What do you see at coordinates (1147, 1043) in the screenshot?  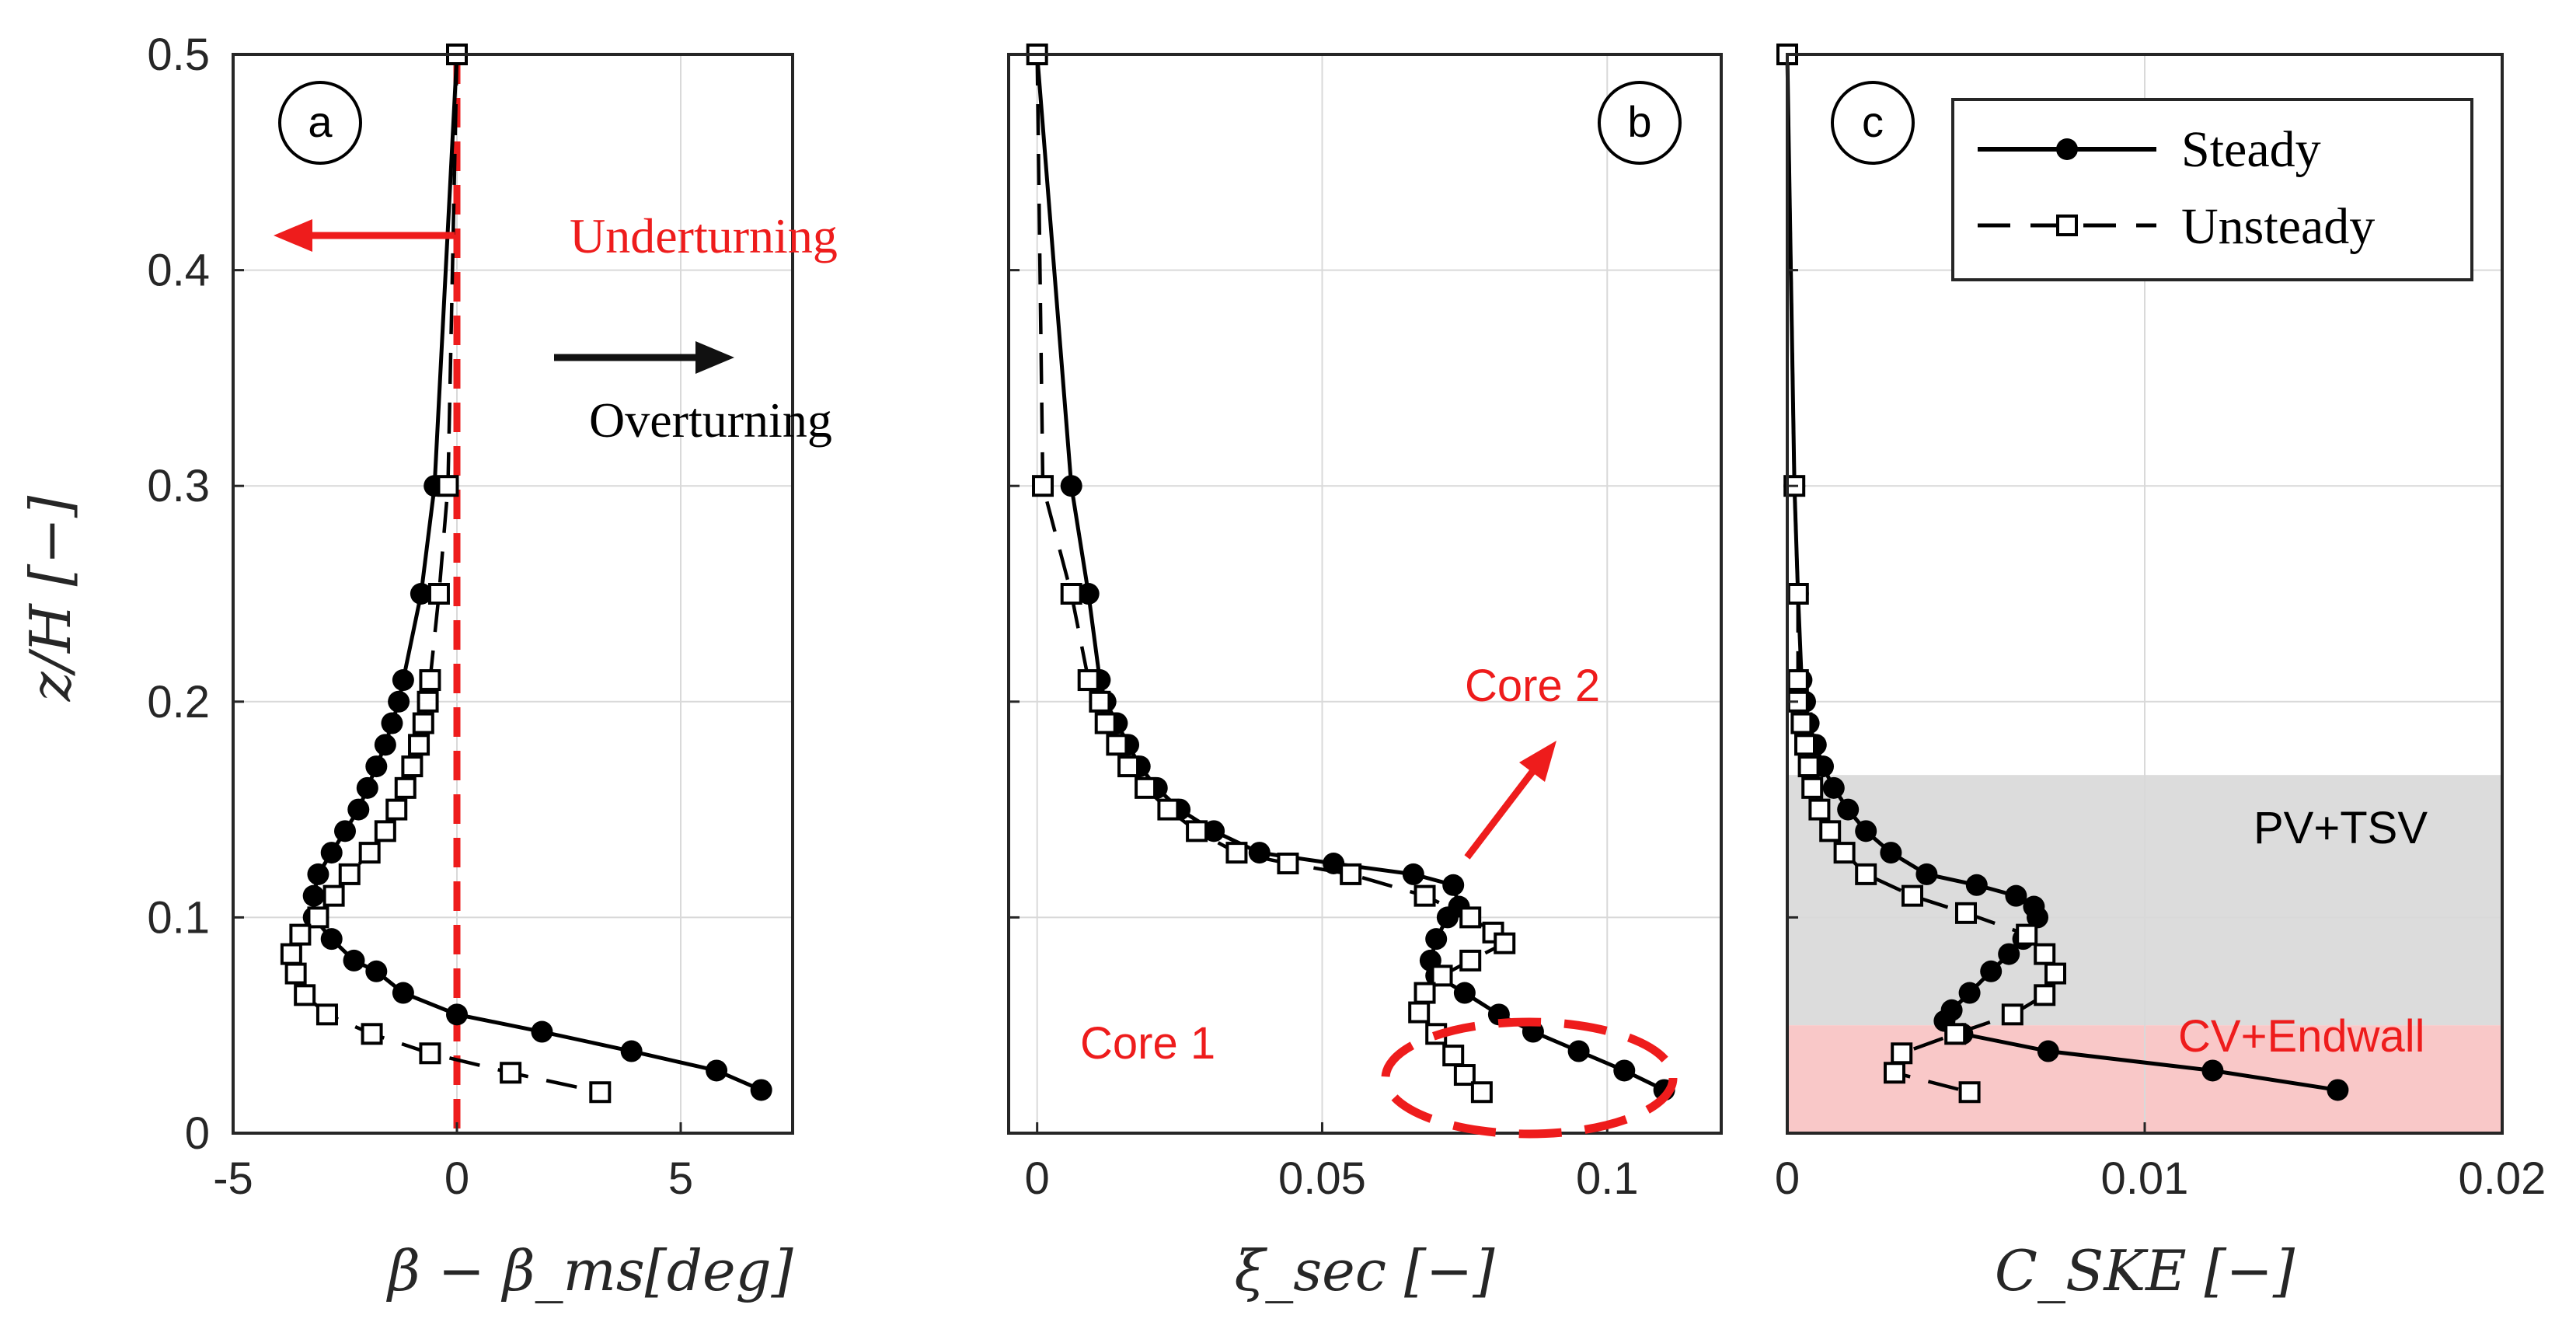 I see `core1-label: Core 1` at bounding box center [1147, 1043].